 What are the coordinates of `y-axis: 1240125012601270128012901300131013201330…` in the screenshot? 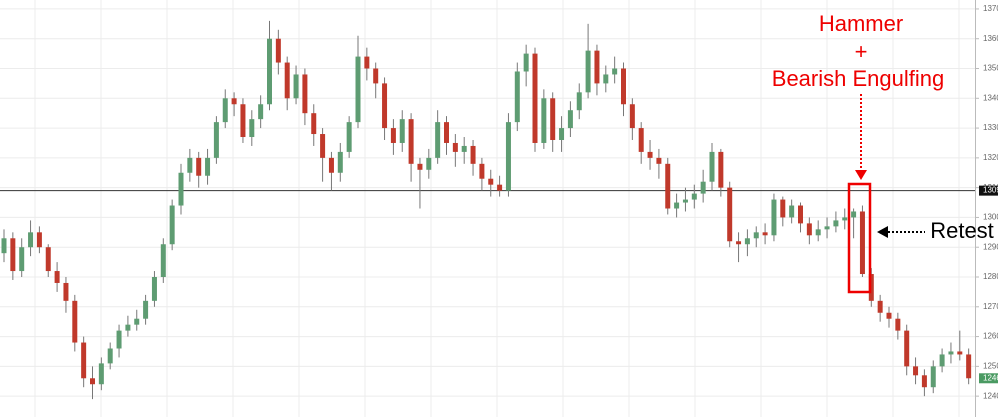 It's located at (986, 202).